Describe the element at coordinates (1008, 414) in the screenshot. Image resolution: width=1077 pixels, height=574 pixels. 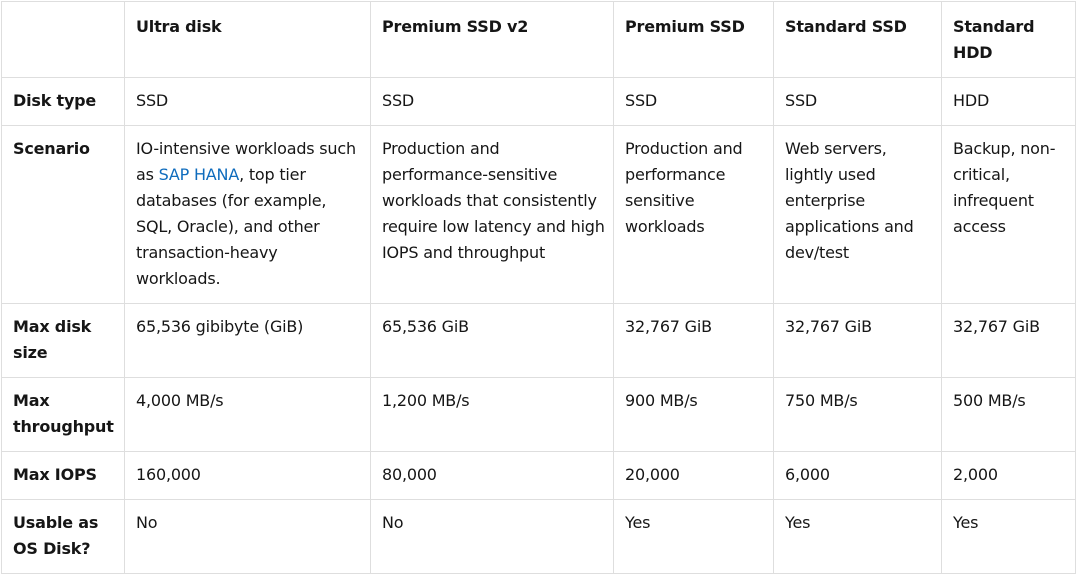
I see `table-cell: 500 MB/s` at that location.